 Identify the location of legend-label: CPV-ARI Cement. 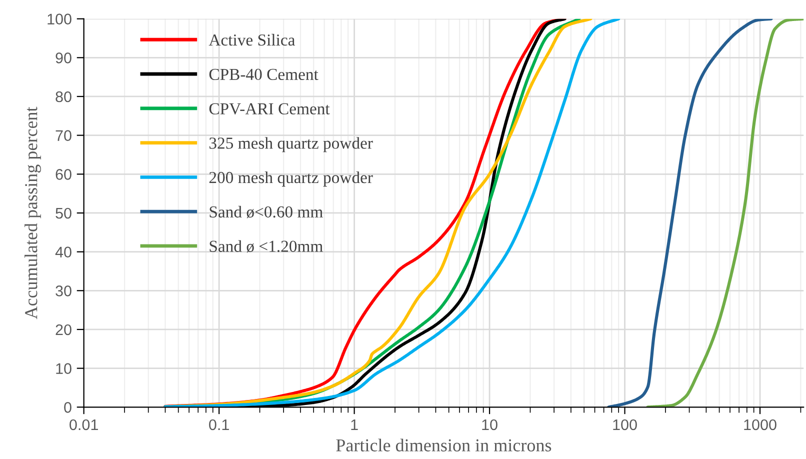
(269, 109).